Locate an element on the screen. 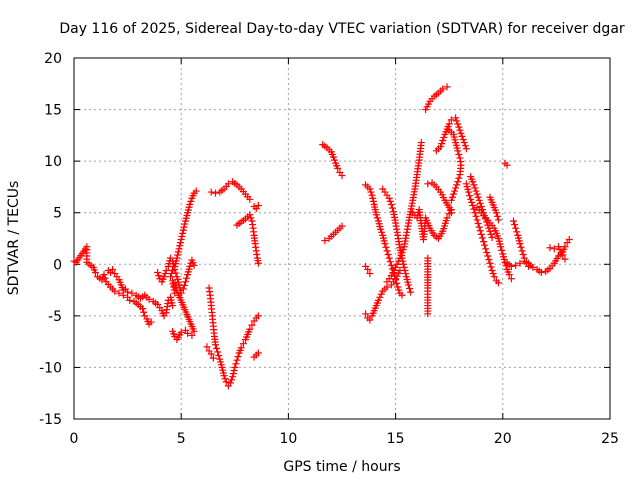  series-t14 is located at coordinates (333, 233).